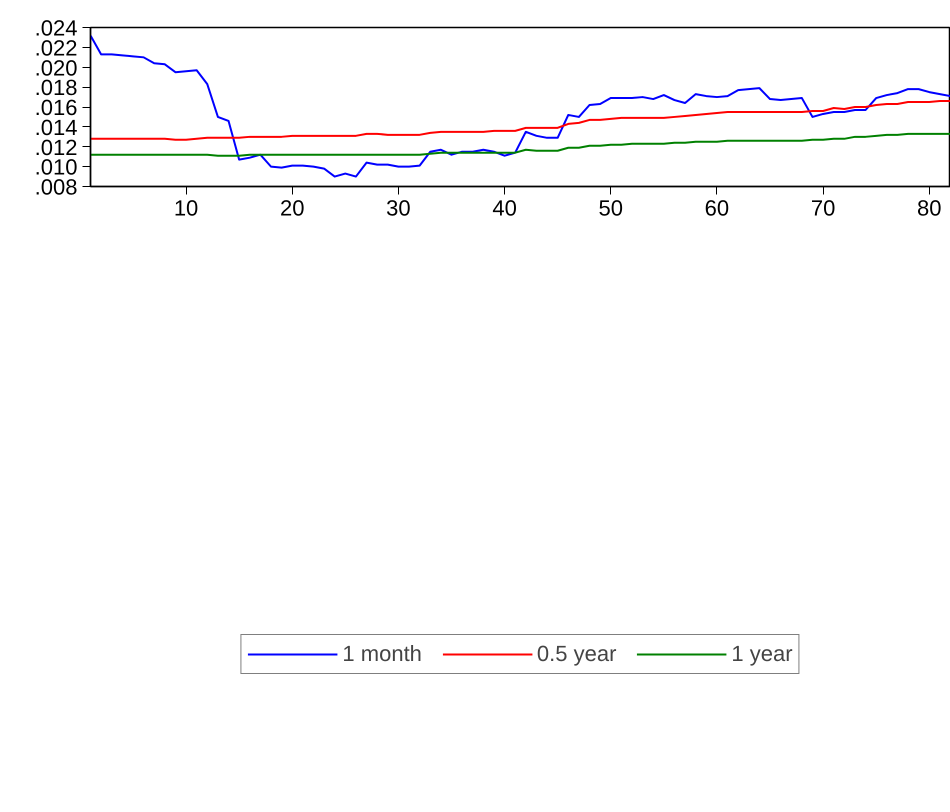 This screenshot has width=950, height=812. What do you see at coordinates (717, 208) in the screenshot?
I see `x-tick-label: 60` at bounding box center [717, 208].